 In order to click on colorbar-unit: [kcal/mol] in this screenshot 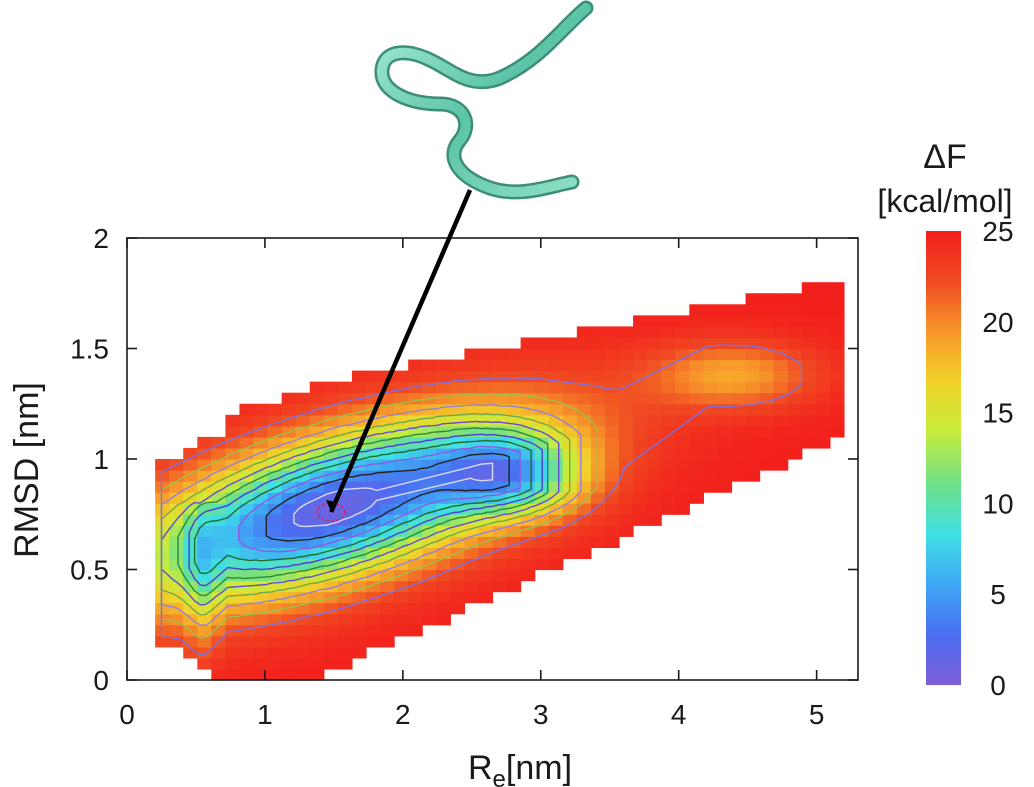, I will do `click(944, 201)`.